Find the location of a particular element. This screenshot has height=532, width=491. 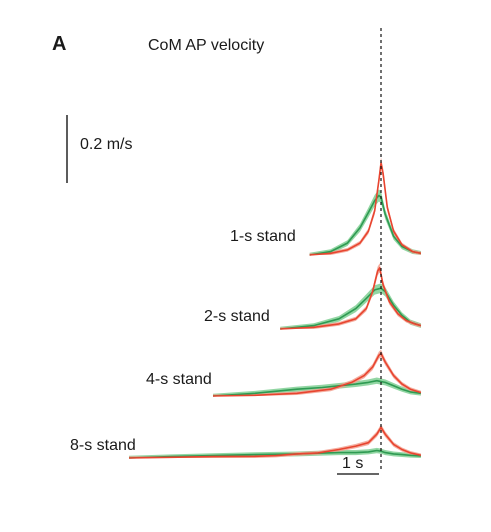

trace-red-8s is located at coordinates (275, 442).